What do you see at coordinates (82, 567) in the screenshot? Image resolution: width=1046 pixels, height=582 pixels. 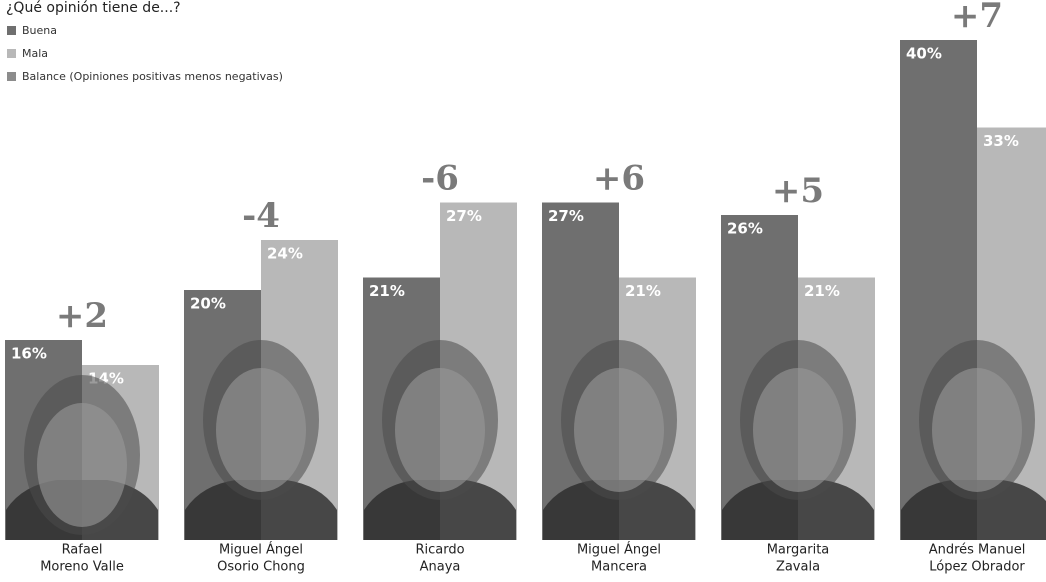 I see `x-tick-label: Moreno Valle` at bounding box center [82, 567].